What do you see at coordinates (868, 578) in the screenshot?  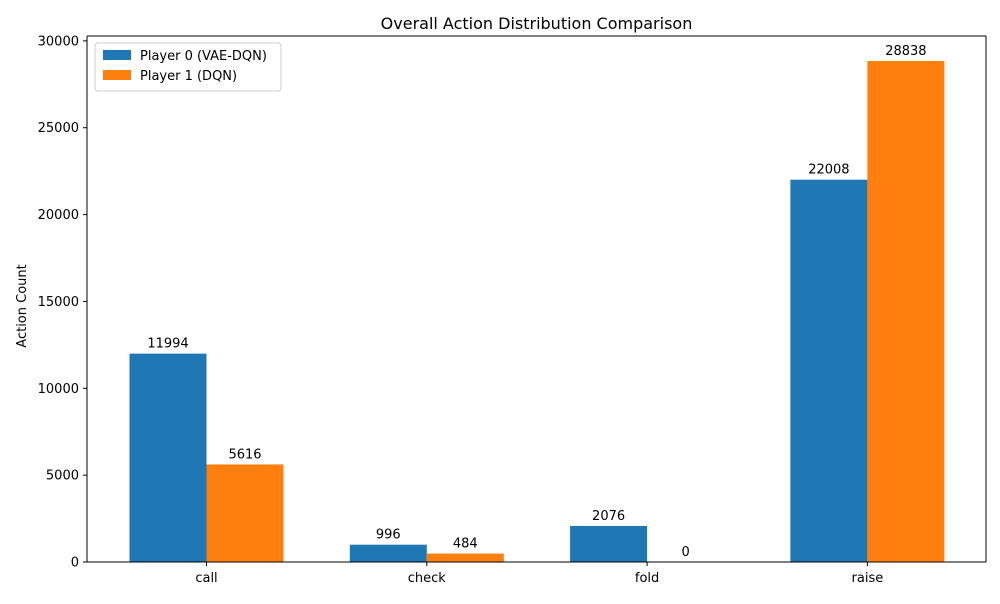 I see `x-tick-label-raise: raise` at bounding box center [868, 578].